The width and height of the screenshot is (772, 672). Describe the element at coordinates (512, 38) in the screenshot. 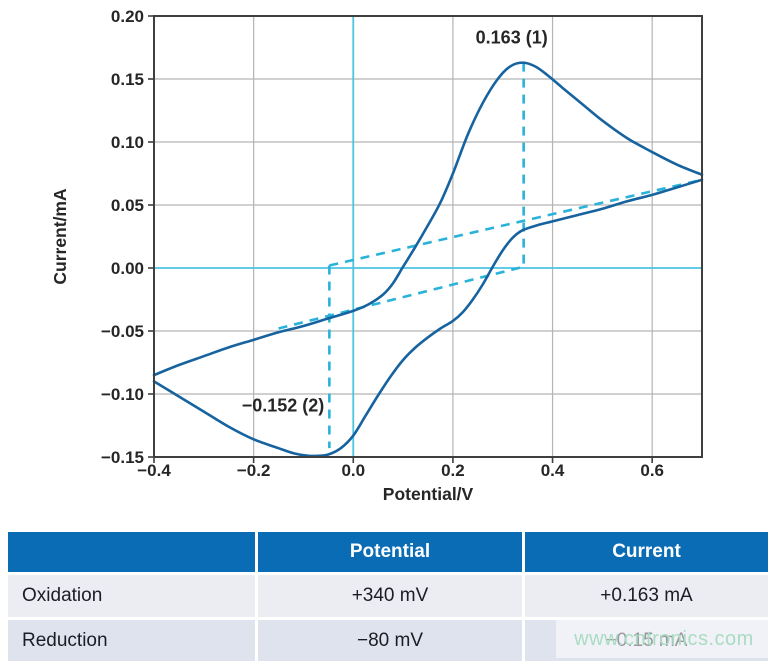

I see `peak-annotation: 0.163 (1)` at that location.